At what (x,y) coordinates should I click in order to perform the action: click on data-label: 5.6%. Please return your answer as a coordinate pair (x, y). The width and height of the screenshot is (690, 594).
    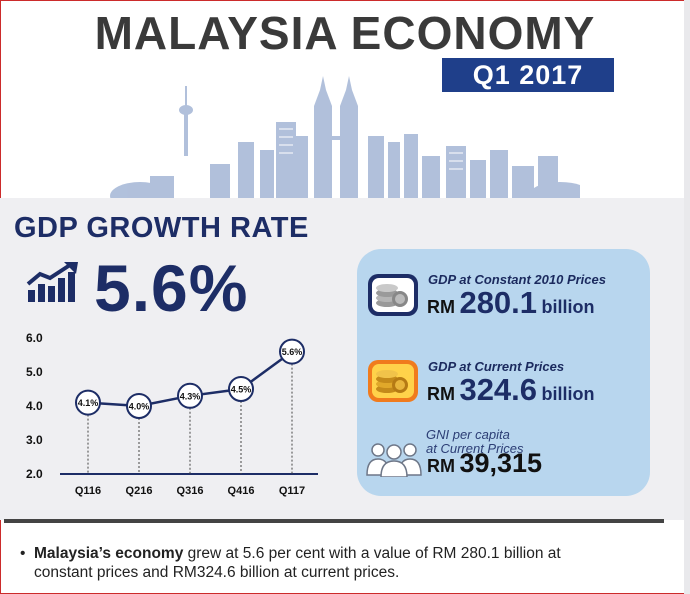
    Looking at the image, I should click on (292, 352).